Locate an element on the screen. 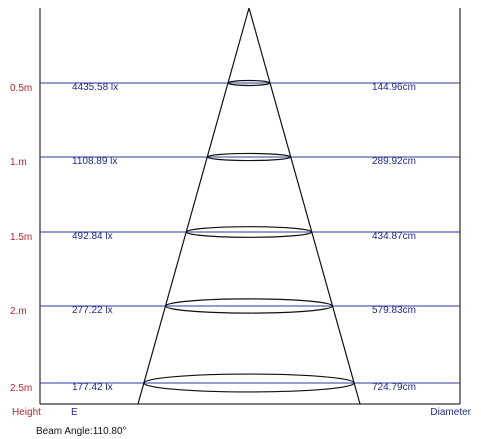  diameter-label: 579.83cm is located at coordinates (394, 310).